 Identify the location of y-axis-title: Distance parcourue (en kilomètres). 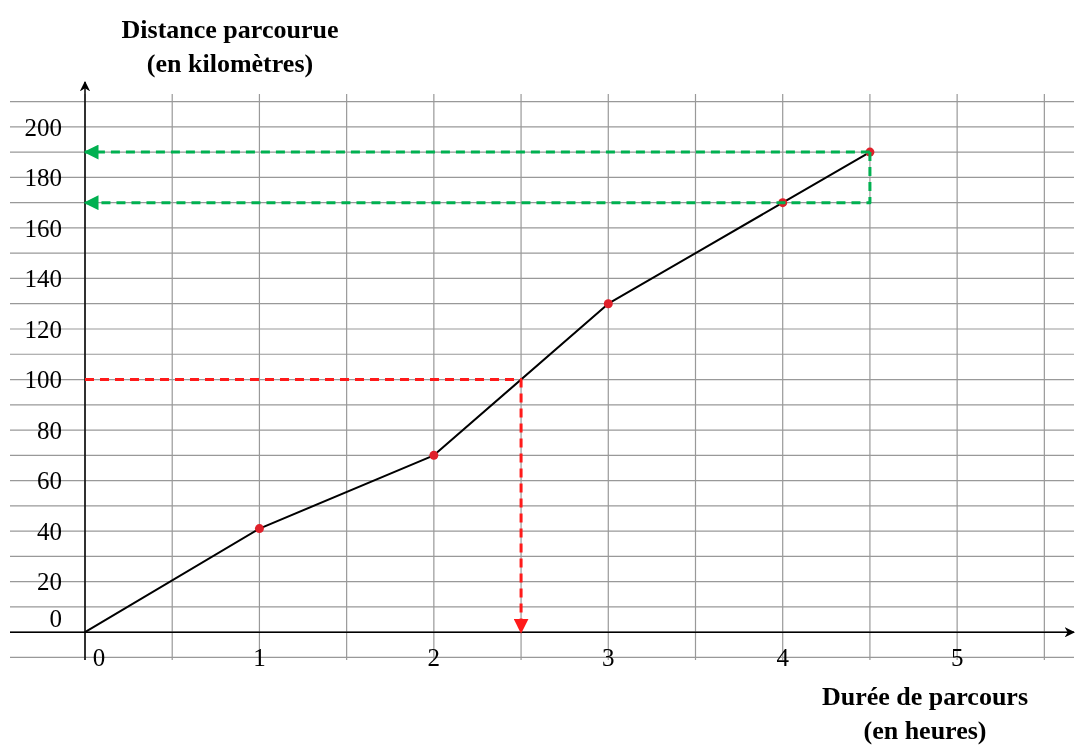
(230, 46).